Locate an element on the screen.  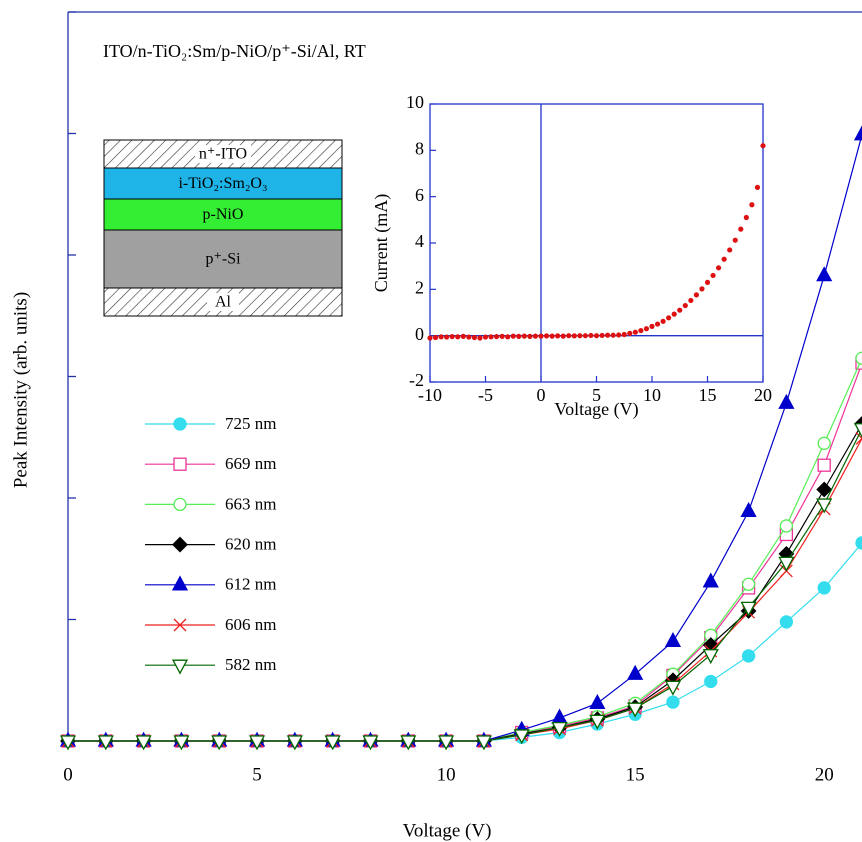
layer is located at coordinates (223, 214).